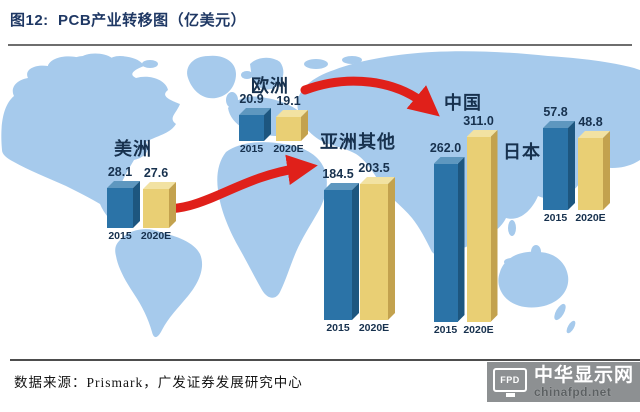 This screenshot has width=640, height=412. What do you see at coordinates (159, 283) in the screenshot?
I see `continent-south-america` at bounding box center [159, 283].